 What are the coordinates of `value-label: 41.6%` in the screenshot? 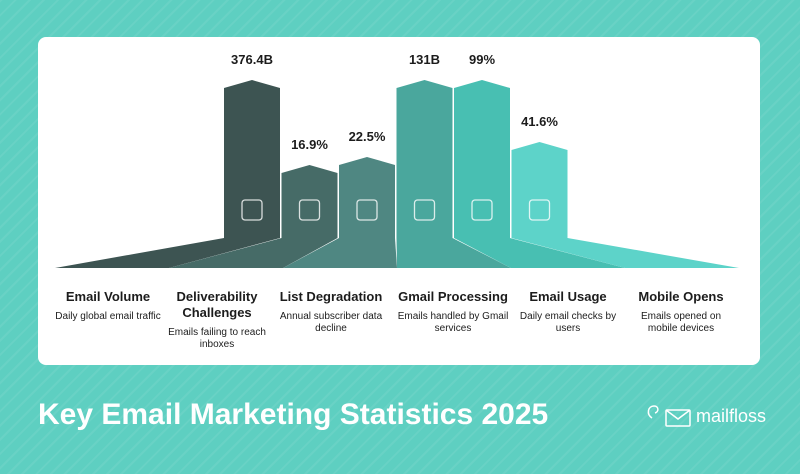 It's located at (539, 121).